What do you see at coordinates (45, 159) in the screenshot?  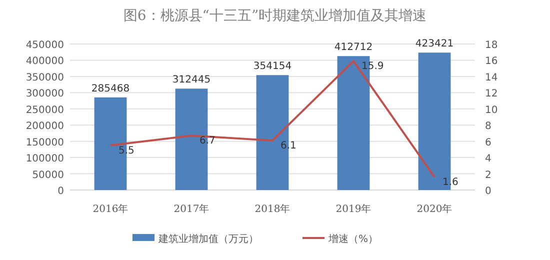 I see `y-tick-label: 100000` at bounding box center [45, 159].